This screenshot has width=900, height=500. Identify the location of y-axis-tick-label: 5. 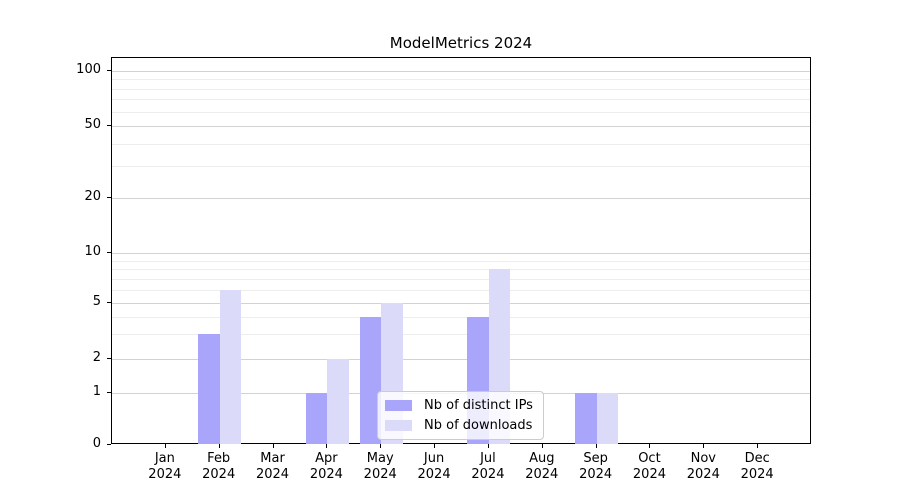
(96, 301).